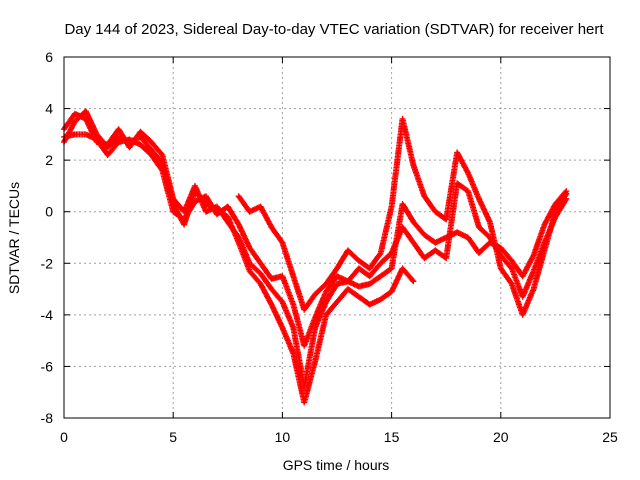  What do you see at coordinates (47, 263) in the screenshot?
I see `y-tick-label: -2` at bounding box center [47, 263].